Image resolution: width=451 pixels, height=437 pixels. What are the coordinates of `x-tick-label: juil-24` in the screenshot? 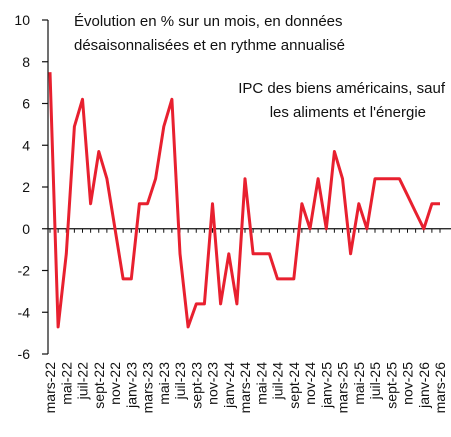 It's located at (278, 381).